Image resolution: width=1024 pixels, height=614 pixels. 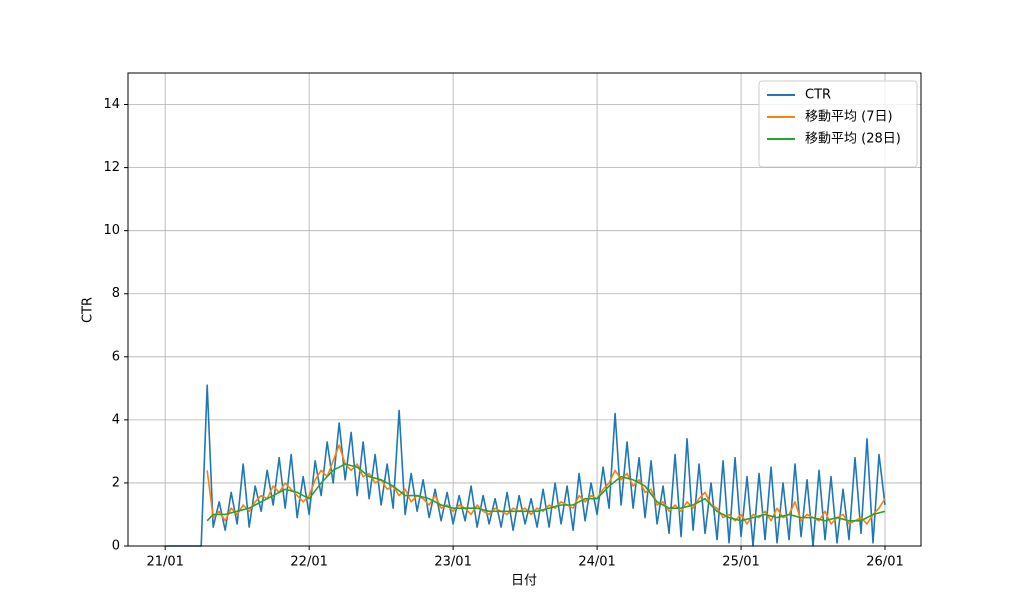 What do you see at coordinates (111, 104) in the screenshot?
I see `y-tick-label: 14` at bounding box center [111, 104].